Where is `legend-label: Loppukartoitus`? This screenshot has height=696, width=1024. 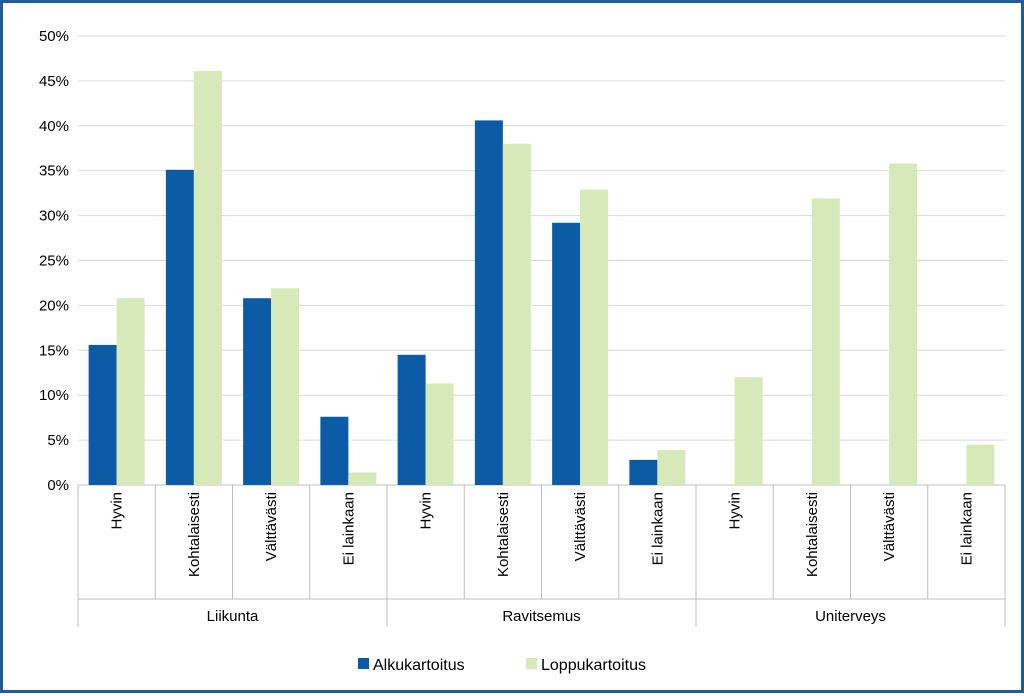 legend-label: Loppukartoitus is located at coordinates (593, 665).